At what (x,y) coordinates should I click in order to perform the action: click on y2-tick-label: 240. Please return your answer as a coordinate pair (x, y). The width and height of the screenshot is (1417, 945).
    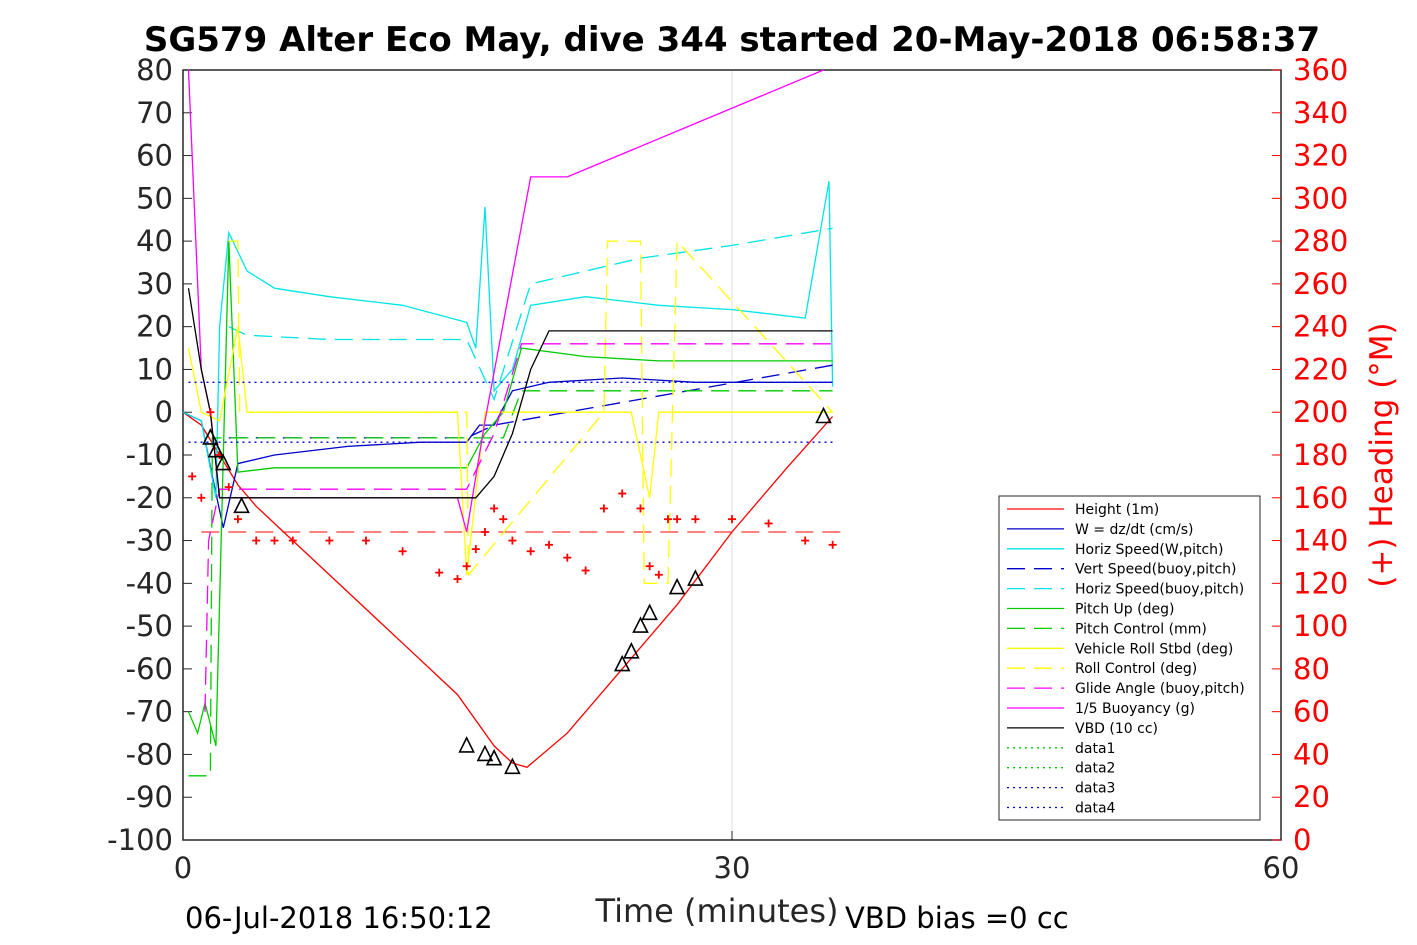
    Looking at the image, I should click on (1320, 327).